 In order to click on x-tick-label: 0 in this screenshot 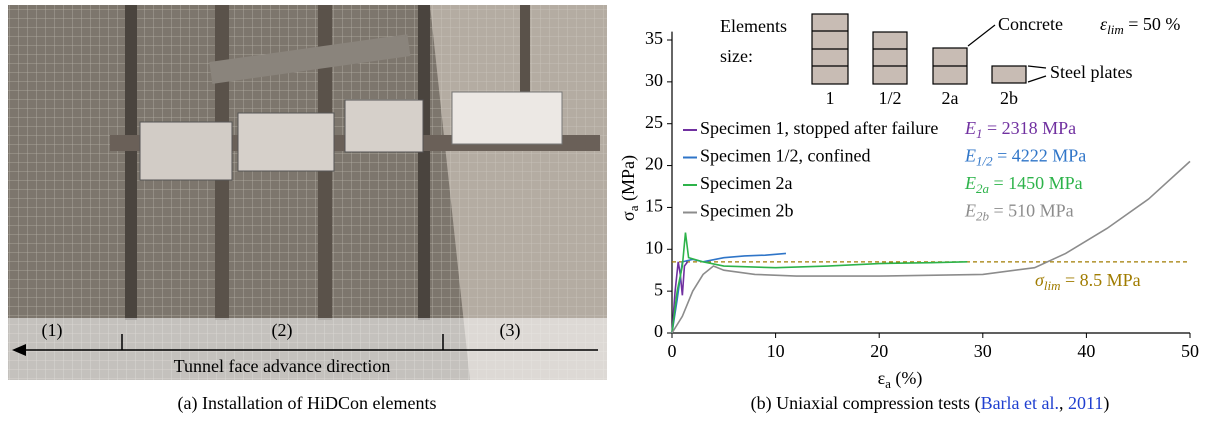, I will do `click(672, 351)`.